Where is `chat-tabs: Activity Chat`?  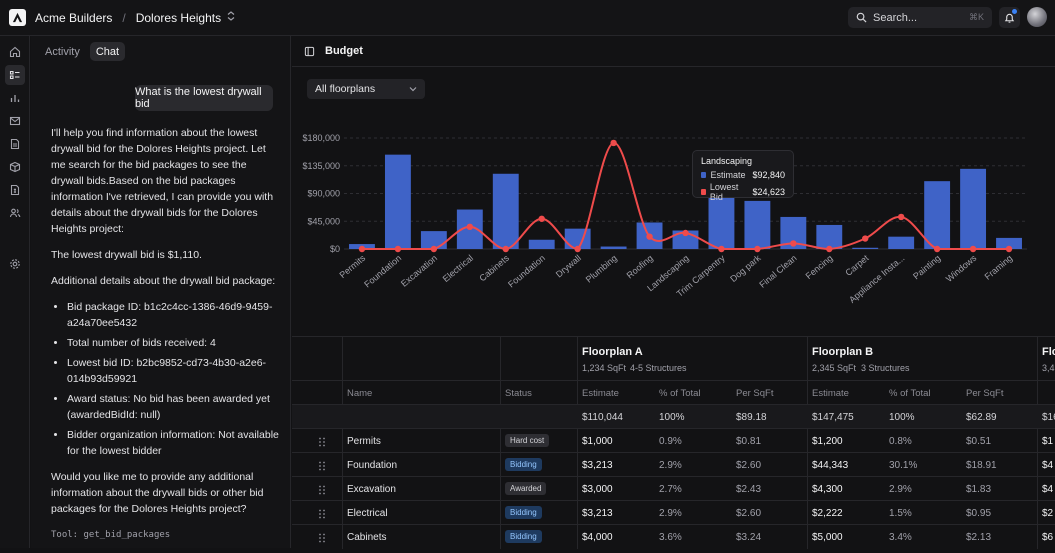
chat-tabs: Activity Chat is located at coordinates (82, 51).